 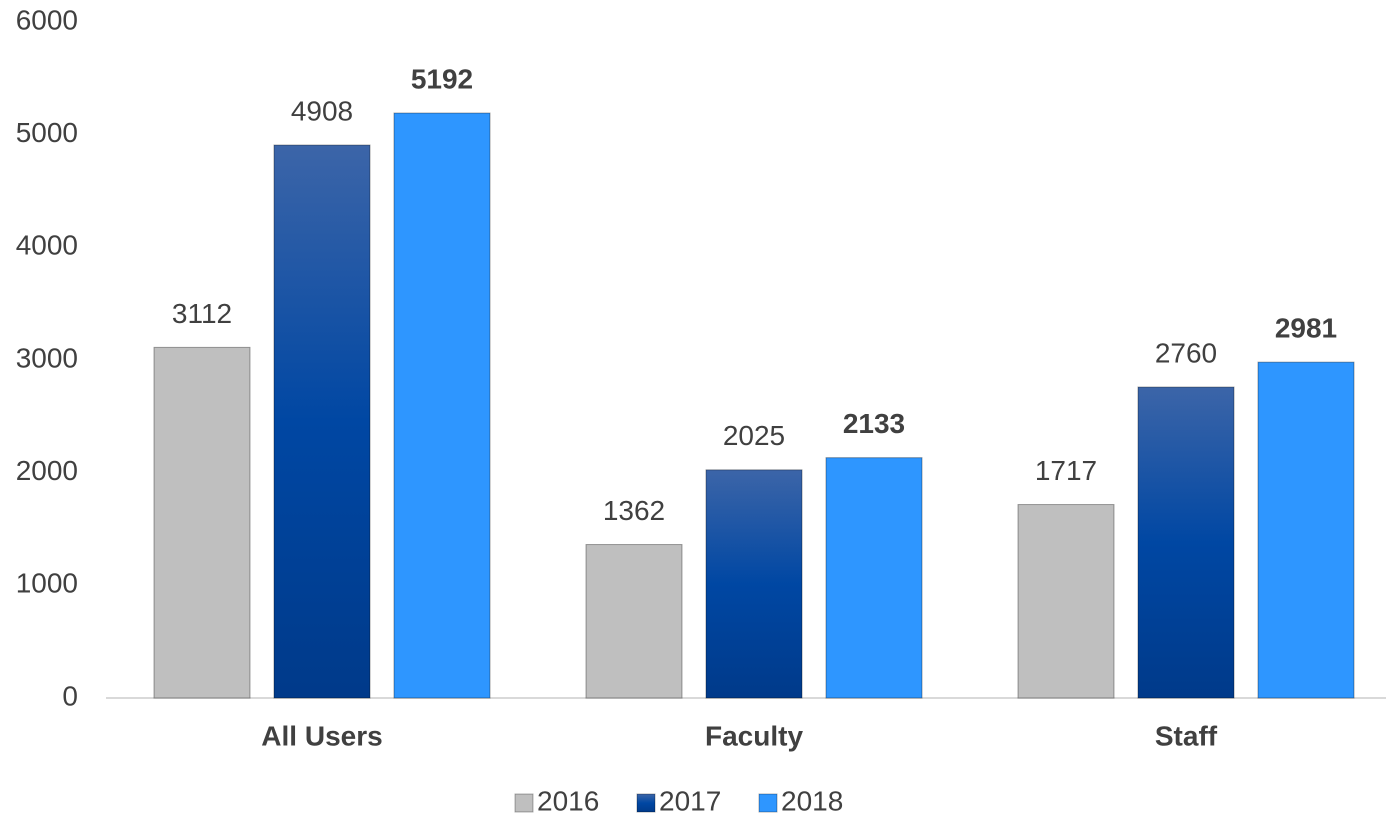 What do you see at coordinates (874, 423) in the screenshot?
I see `data-label: 2133` at bounding box center [874, 423].